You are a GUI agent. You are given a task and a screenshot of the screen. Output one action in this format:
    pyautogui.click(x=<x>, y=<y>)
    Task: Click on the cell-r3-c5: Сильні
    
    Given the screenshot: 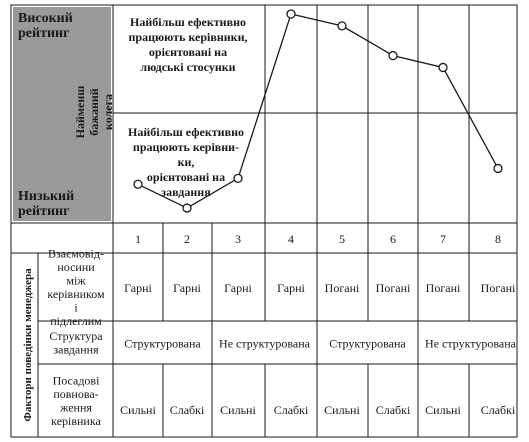 What is the action you would take?
    pyautogui.click(x=342, y=410)
    